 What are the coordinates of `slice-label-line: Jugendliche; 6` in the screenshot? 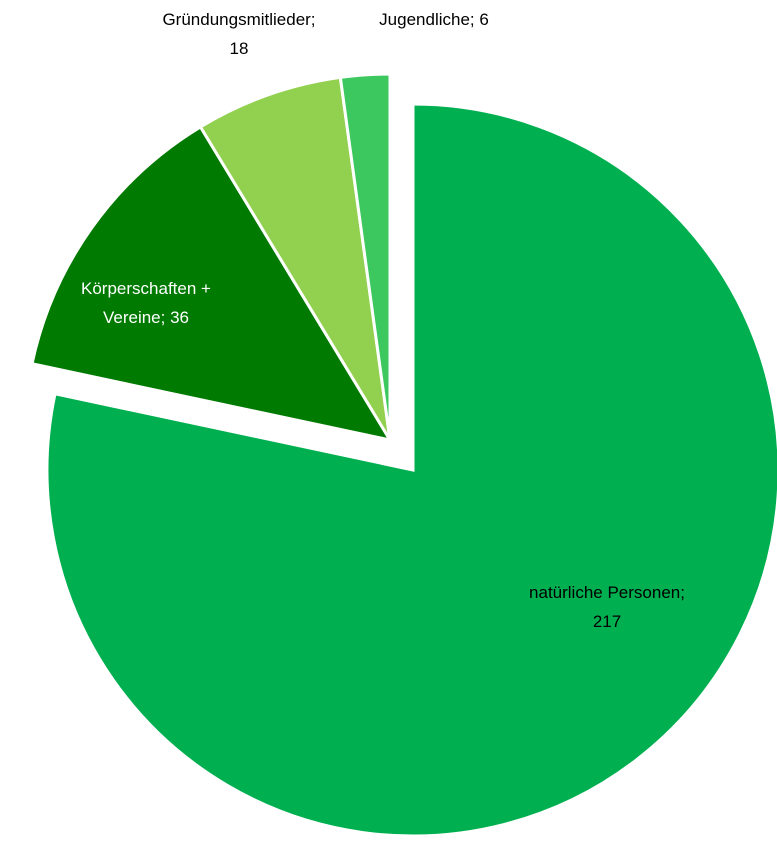 It's located at (434, 19).